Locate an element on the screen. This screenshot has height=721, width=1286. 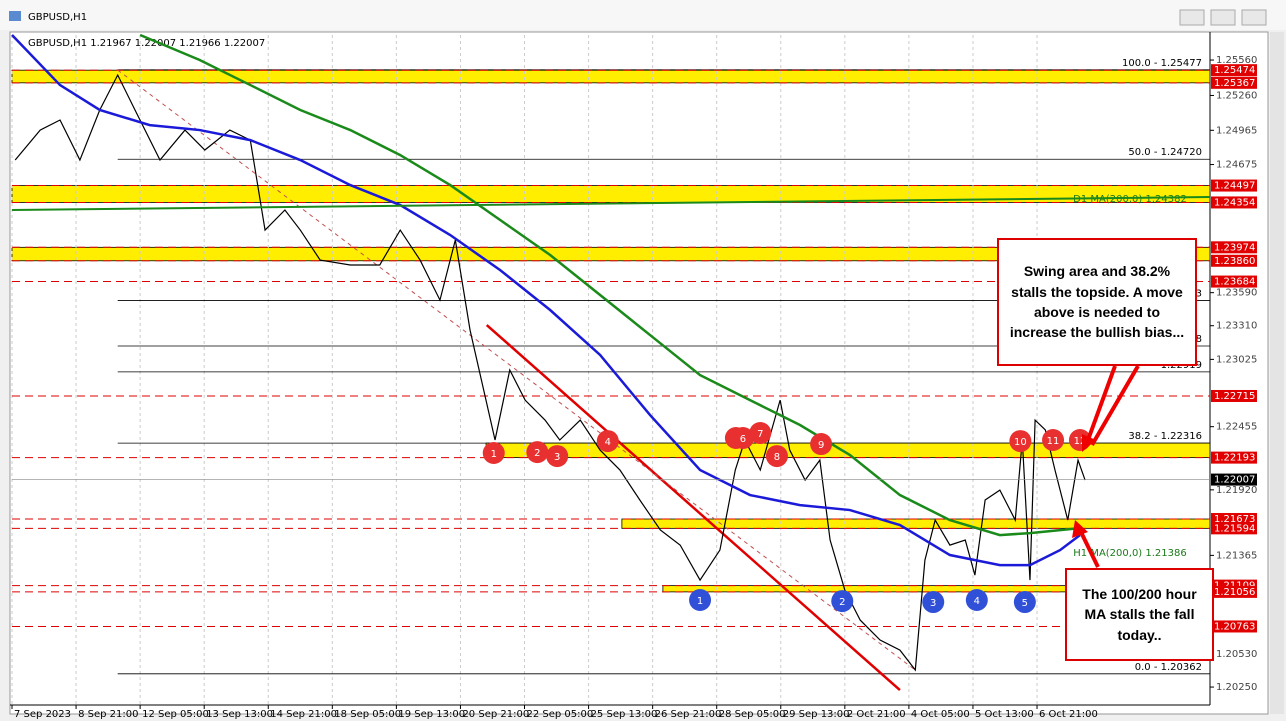
level-label: 1.21056 is located at coordinates (1234, 592).